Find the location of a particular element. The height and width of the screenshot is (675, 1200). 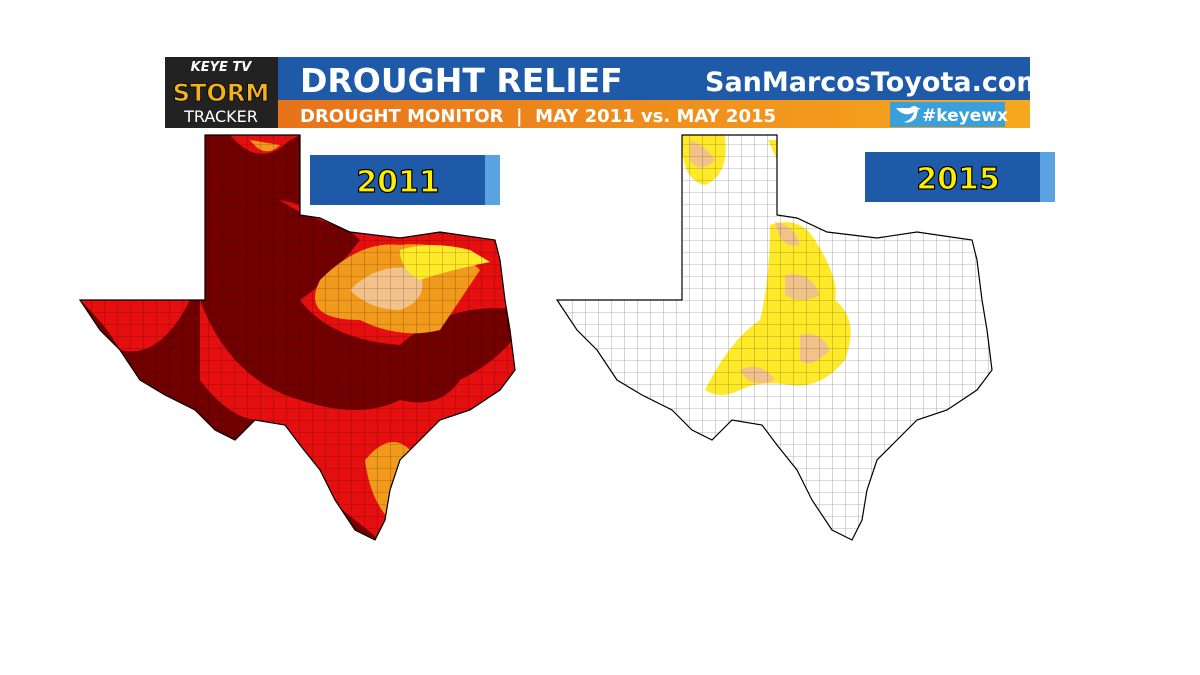

year-label: 2011 is located at coordinates (398, 182).